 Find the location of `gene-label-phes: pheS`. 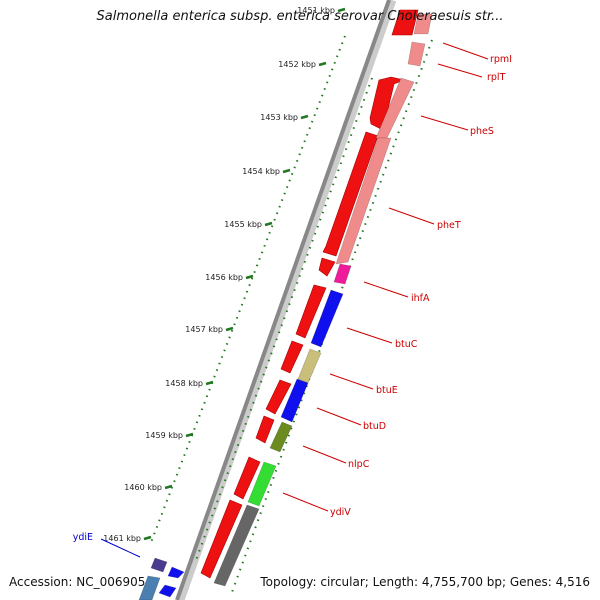

gene-label-phes: pheS is located at coordinates (482, 131).